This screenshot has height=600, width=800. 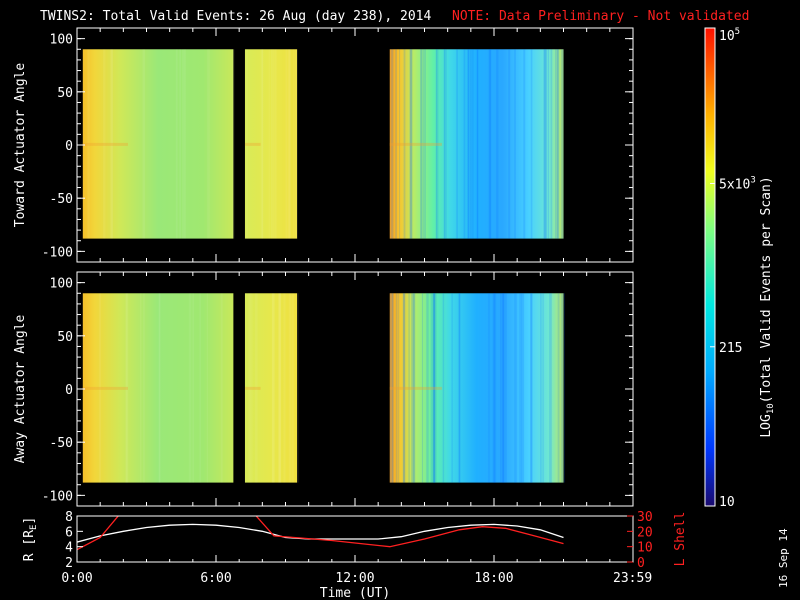 I want to click on y2-tick-label: 10, so click(x=645, y=548).